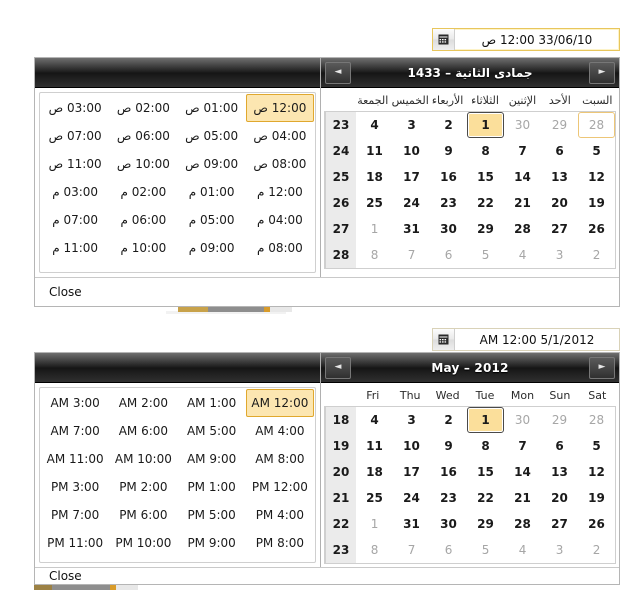  I want to click on calendar-picker-button-english, so click(444, 339).